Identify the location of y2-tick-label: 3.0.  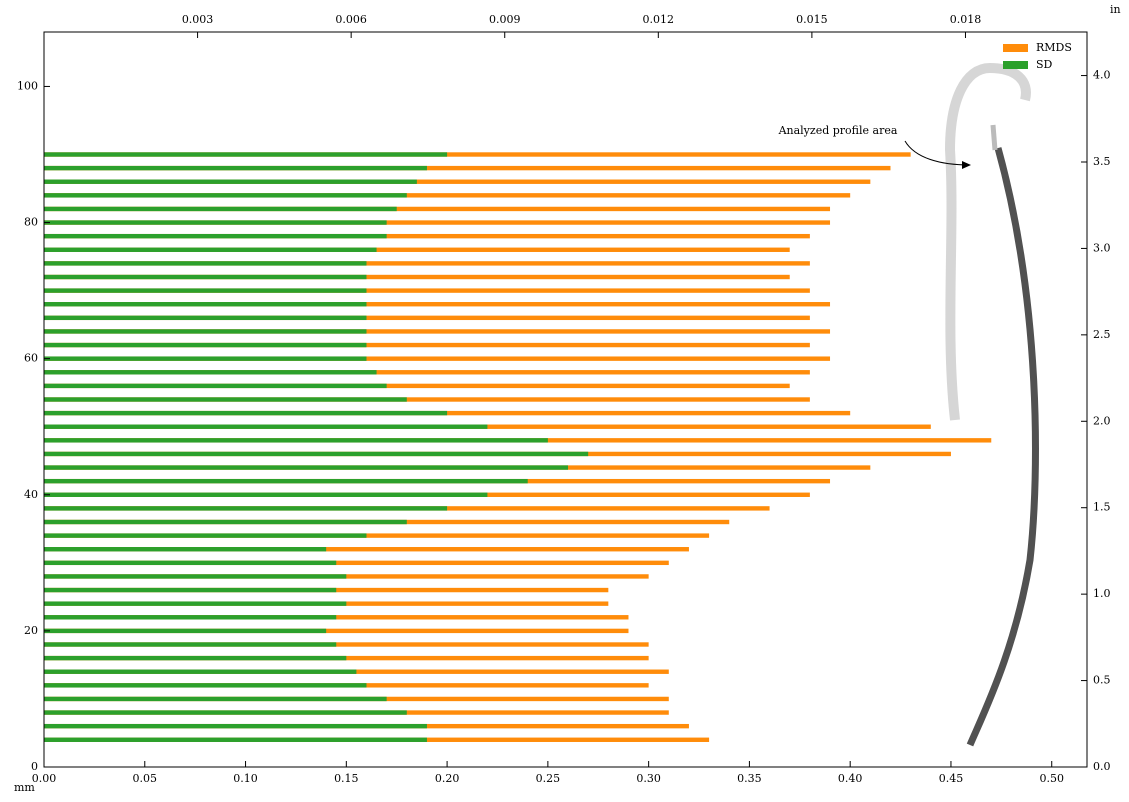
(1102, 247).